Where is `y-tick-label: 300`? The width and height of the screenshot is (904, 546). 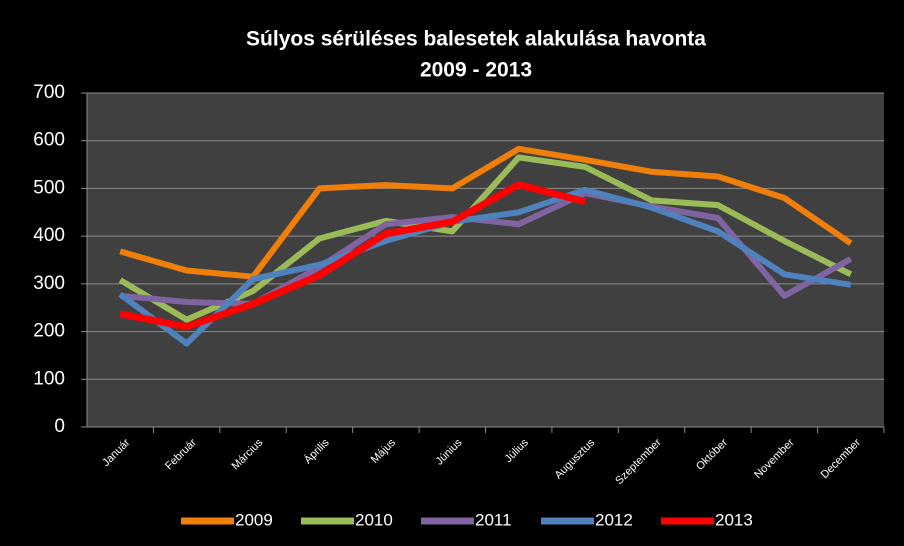
y-tick-label: 300 is located at coordinates (49, 283).